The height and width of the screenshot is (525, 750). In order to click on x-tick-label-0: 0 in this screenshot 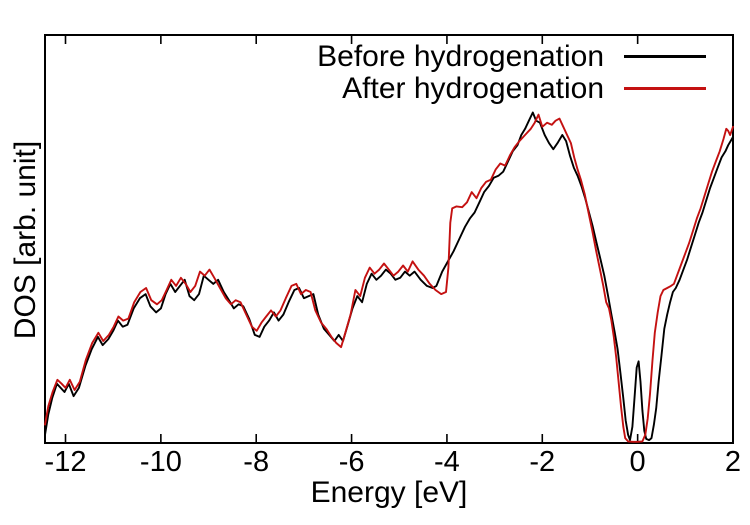, I will do `click(637, 462)`.